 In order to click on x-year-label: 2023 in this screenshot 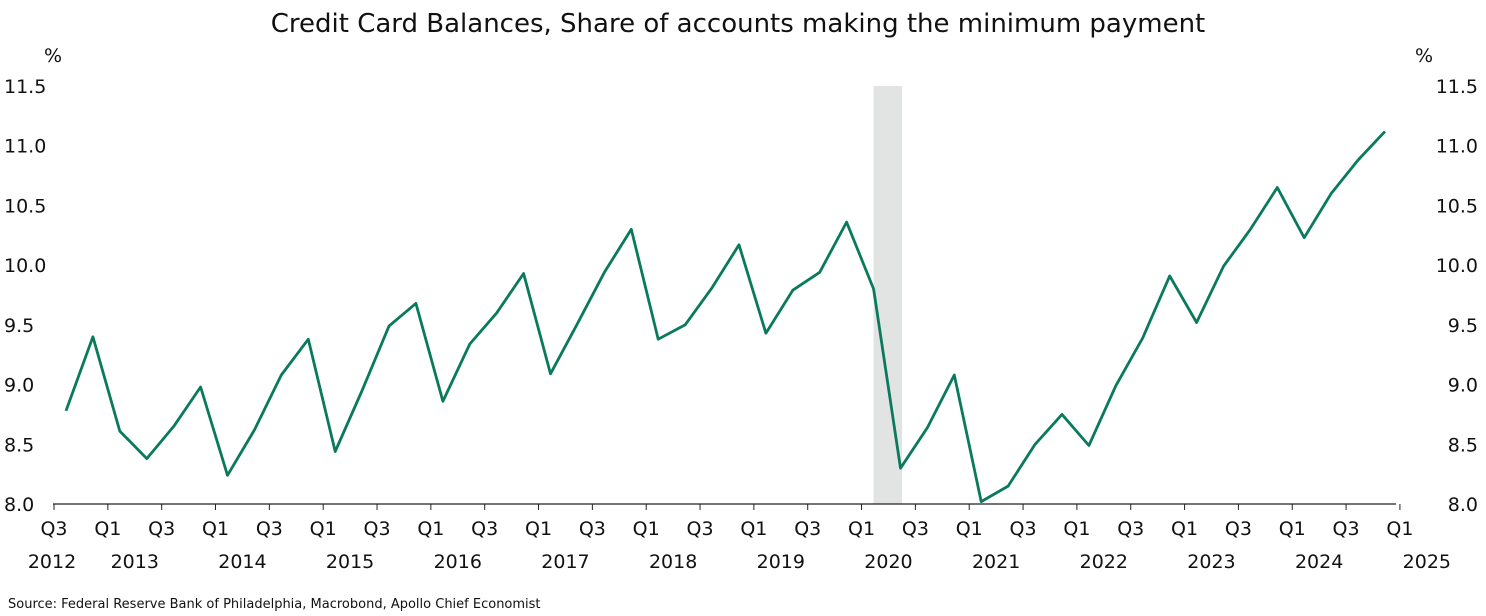, I will do `click(1211, 562)`.